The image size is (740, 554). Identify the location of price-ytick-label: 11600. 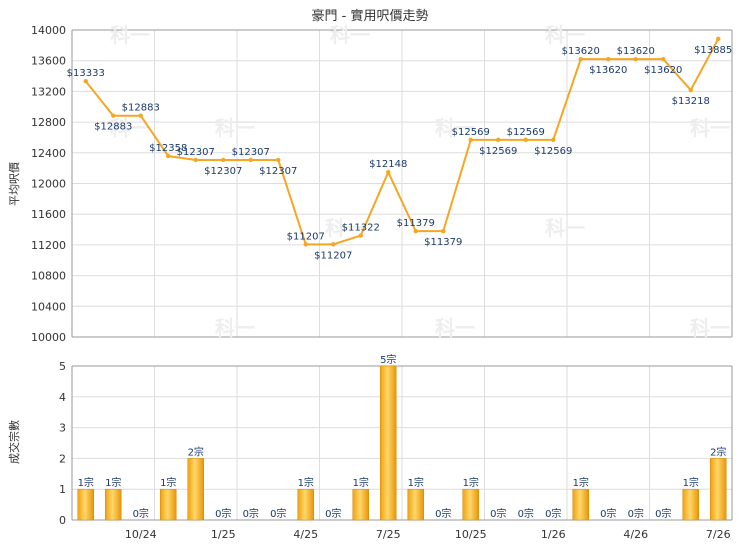
(48, 214).